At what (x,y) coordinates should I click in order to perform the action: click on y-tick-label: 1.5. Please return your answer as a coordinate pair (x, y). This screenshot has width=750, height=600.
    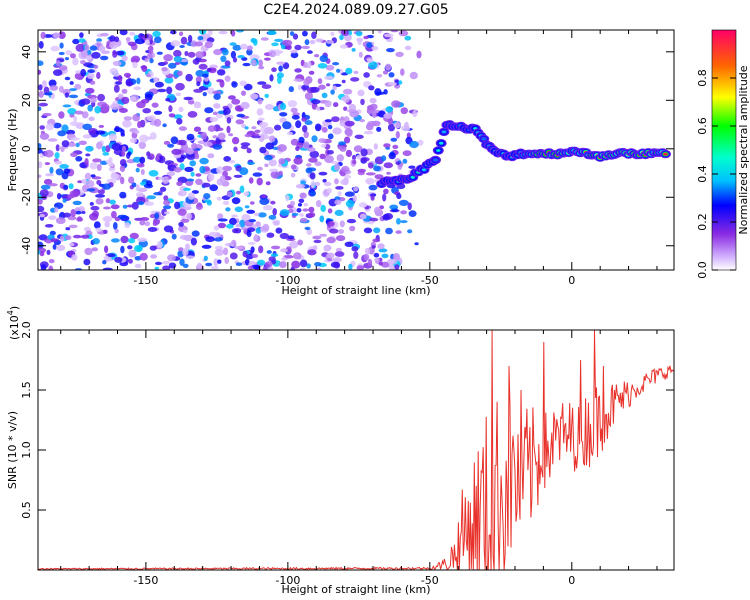
    Looking at the image, I should click on (26, 390).